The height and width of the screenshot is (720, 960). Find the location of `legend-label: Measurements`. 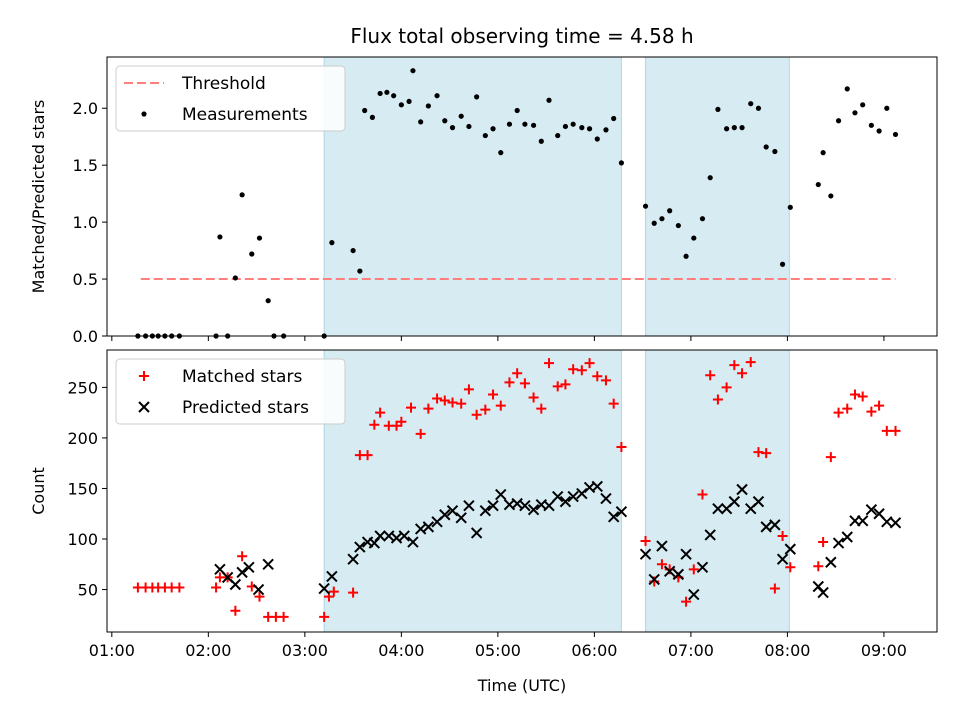

legend-label: Measurements is located at coordinates (245, 115).